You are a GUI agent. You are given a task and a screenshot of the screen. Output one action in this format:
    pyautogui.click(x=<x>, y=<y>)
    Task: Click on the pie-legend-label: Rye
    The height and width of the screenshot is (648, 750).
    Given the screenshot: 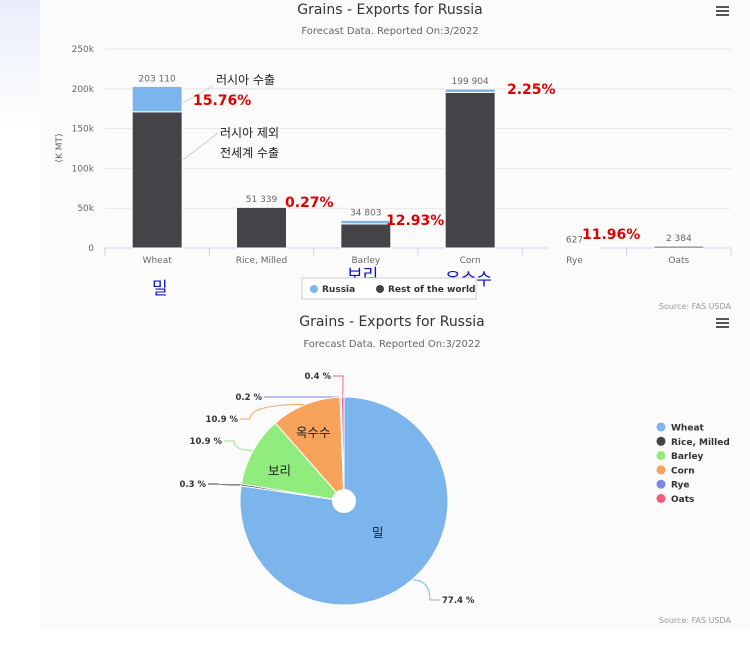 What is the action you would take?
    pyautogui.click(x=680, y=486)
    